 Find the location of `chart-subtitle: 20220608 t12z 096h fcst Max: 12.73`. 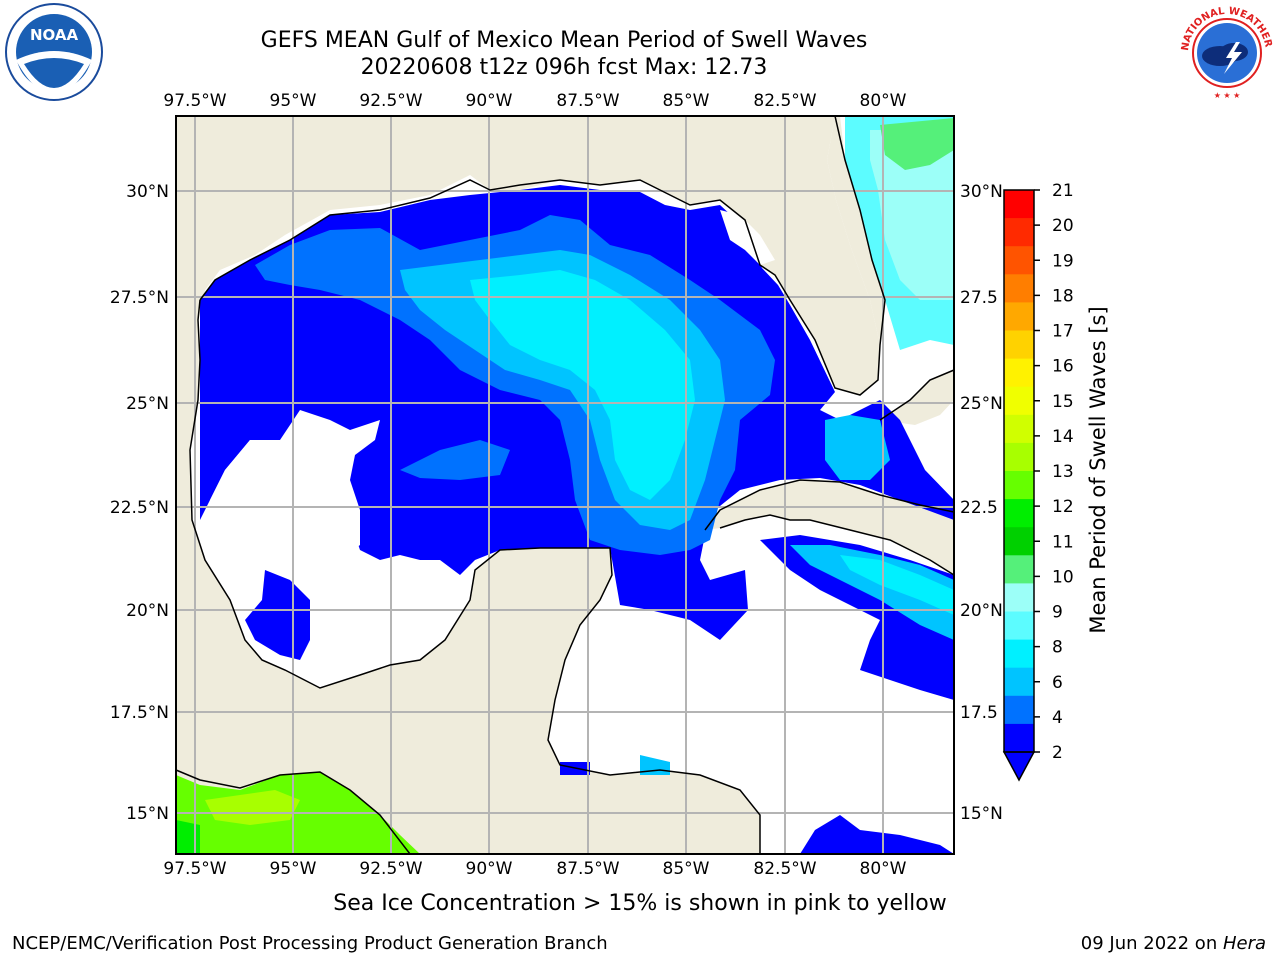

chart-subtitle: 20220608 t12z 096h fcst Max: 12.73 is located at coordinates (564, 67).